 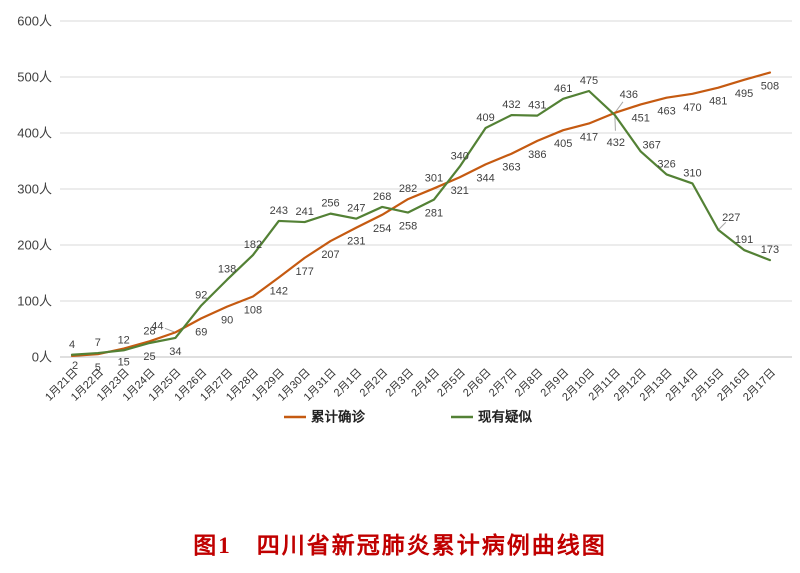 What do you see at coordinates (382, 229) in the screenshot?
I see `data-point-label: 254` at bounding box center [382, 229].